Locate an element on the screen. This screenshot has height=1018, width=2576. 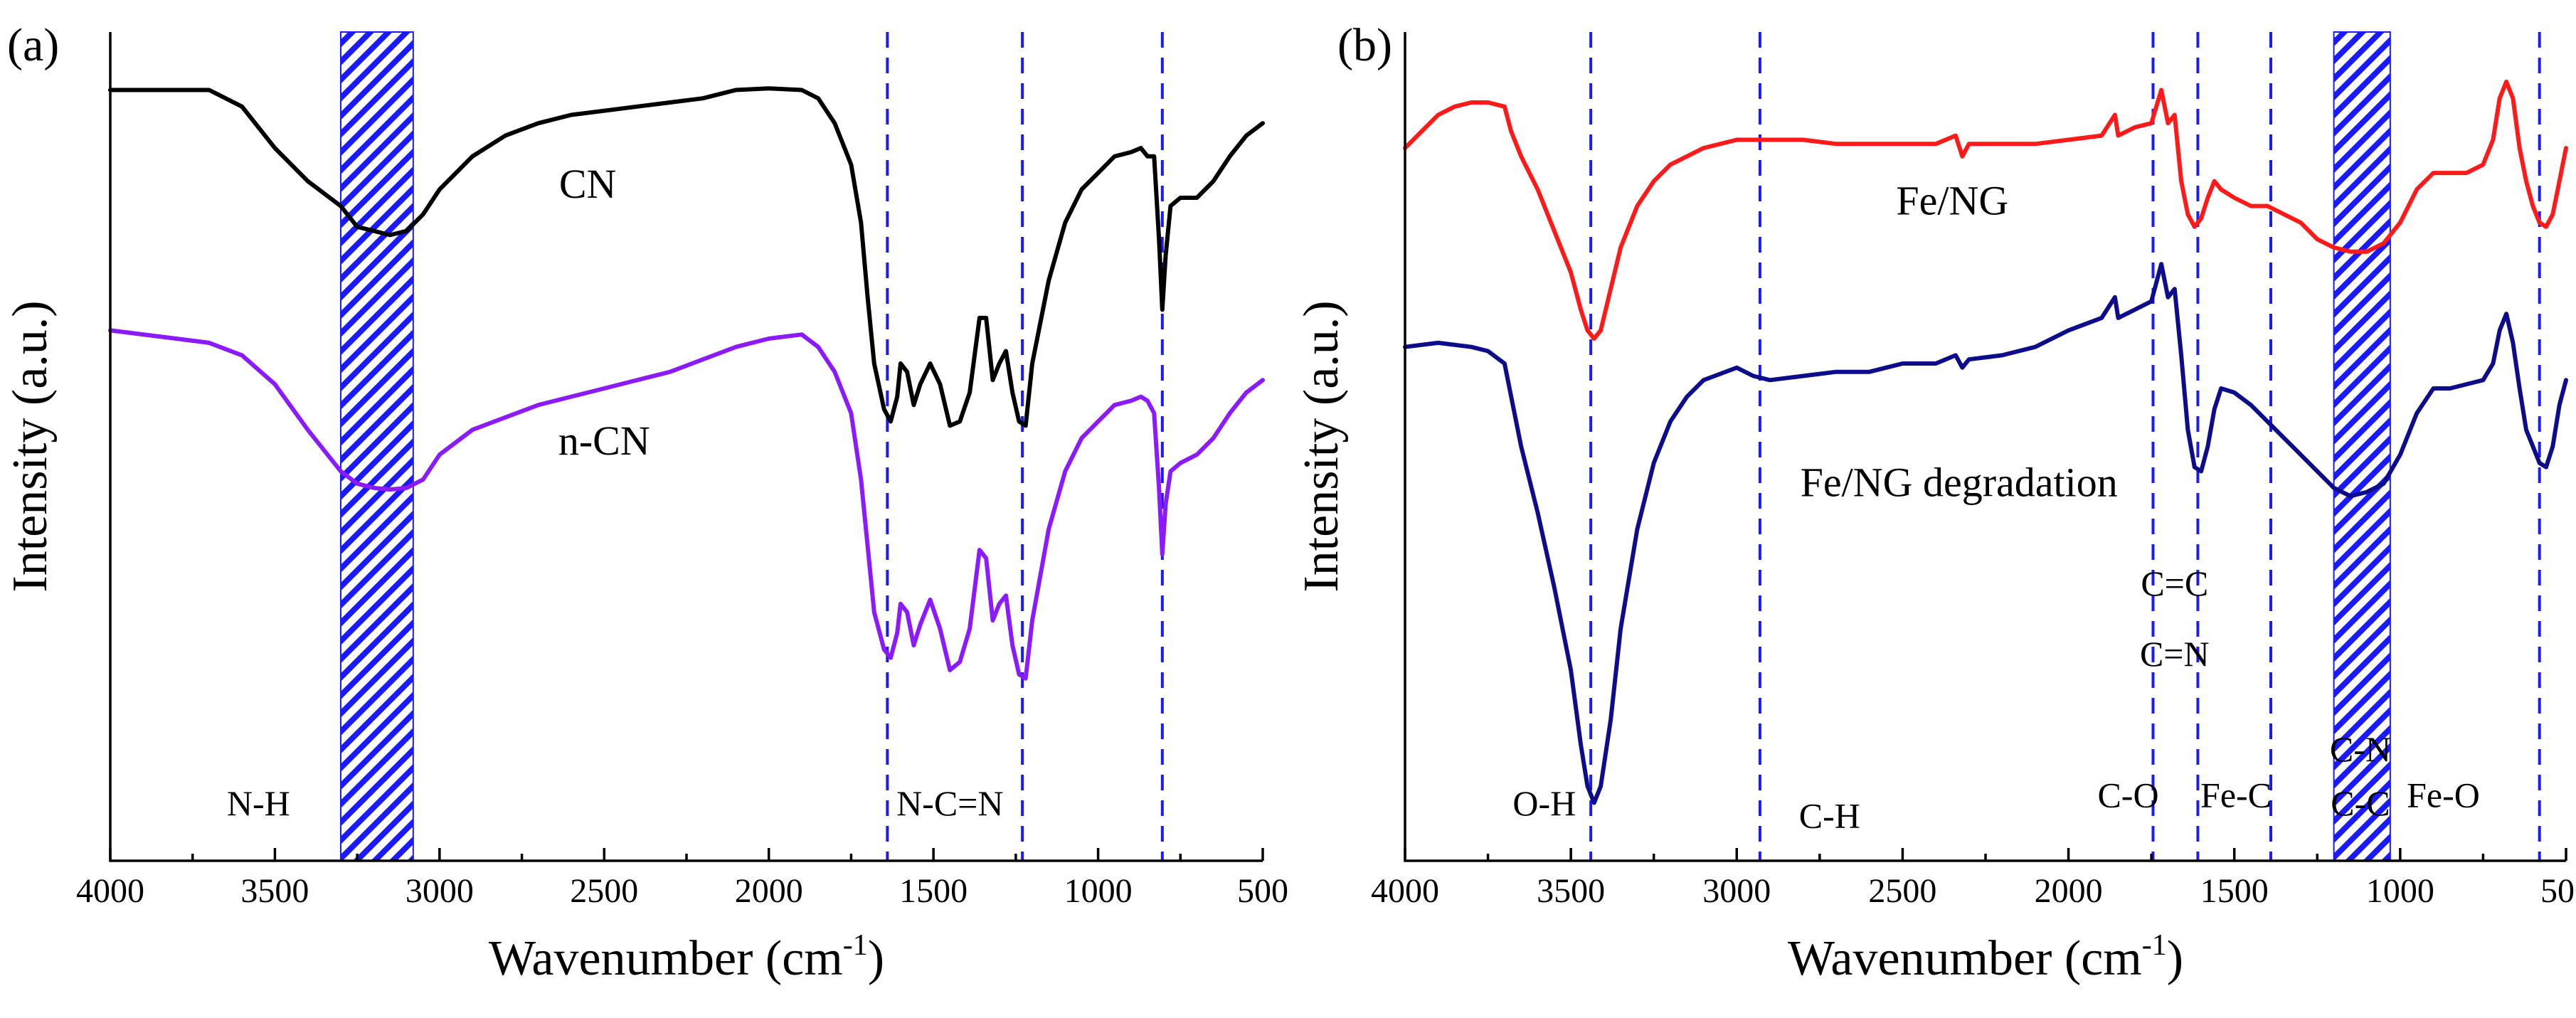
series-label: Fe/NG degradation is located at coordinates (1959, 482).